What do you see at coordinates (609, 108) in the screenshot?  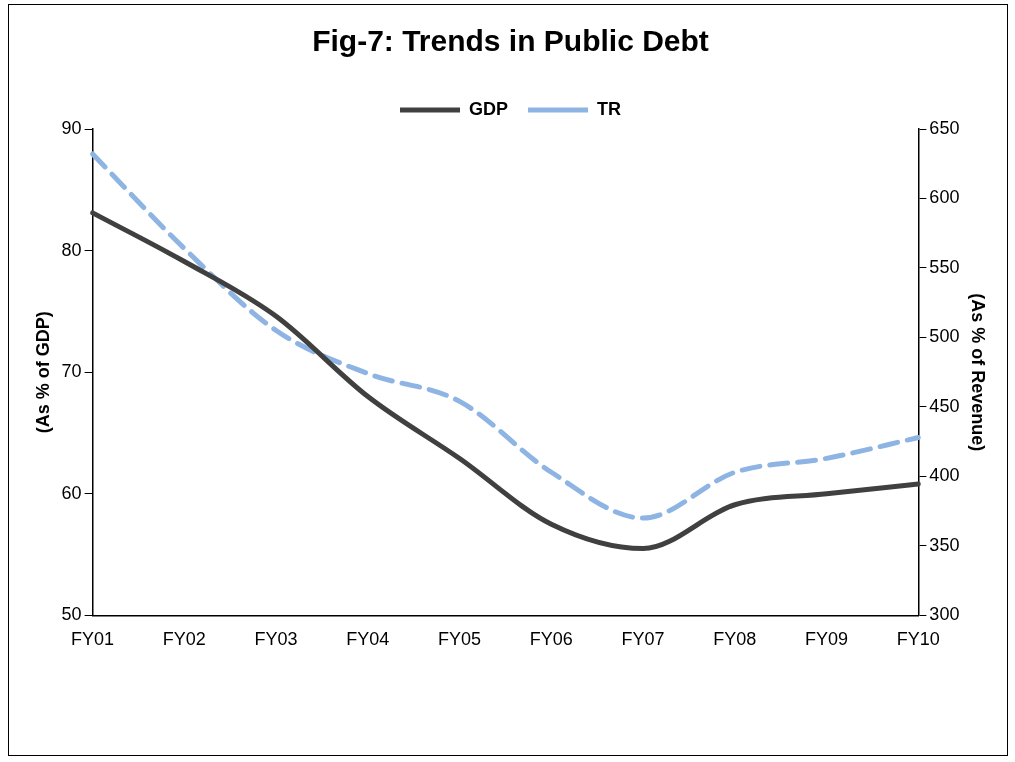 I see `legend-label: TR` at bounding box center [609, 108].